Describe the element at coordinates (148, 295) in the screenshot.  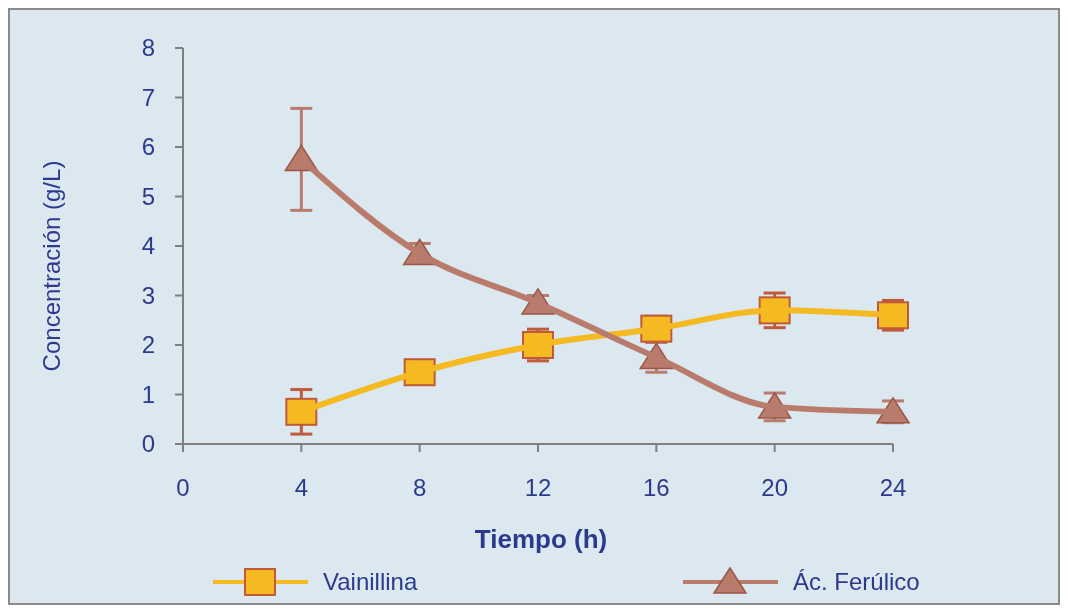
I see `y-tick-label: 3` at that location.